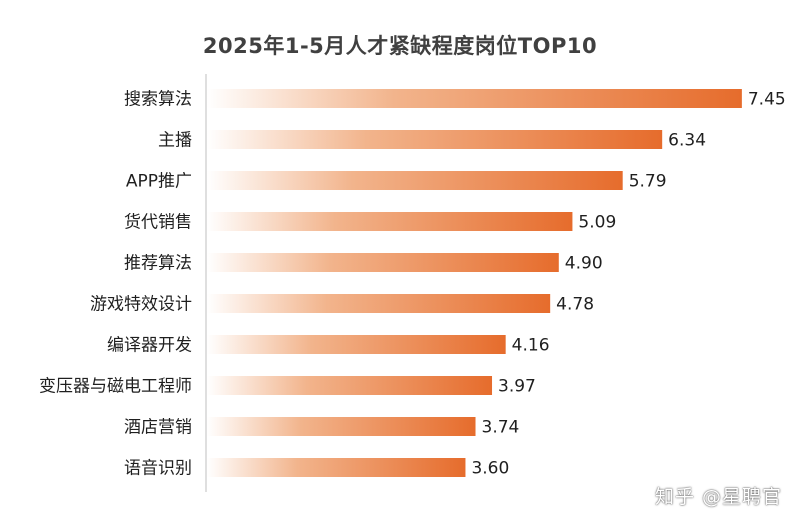  I want to click on category-label: 语音识别, so click(158, 469).